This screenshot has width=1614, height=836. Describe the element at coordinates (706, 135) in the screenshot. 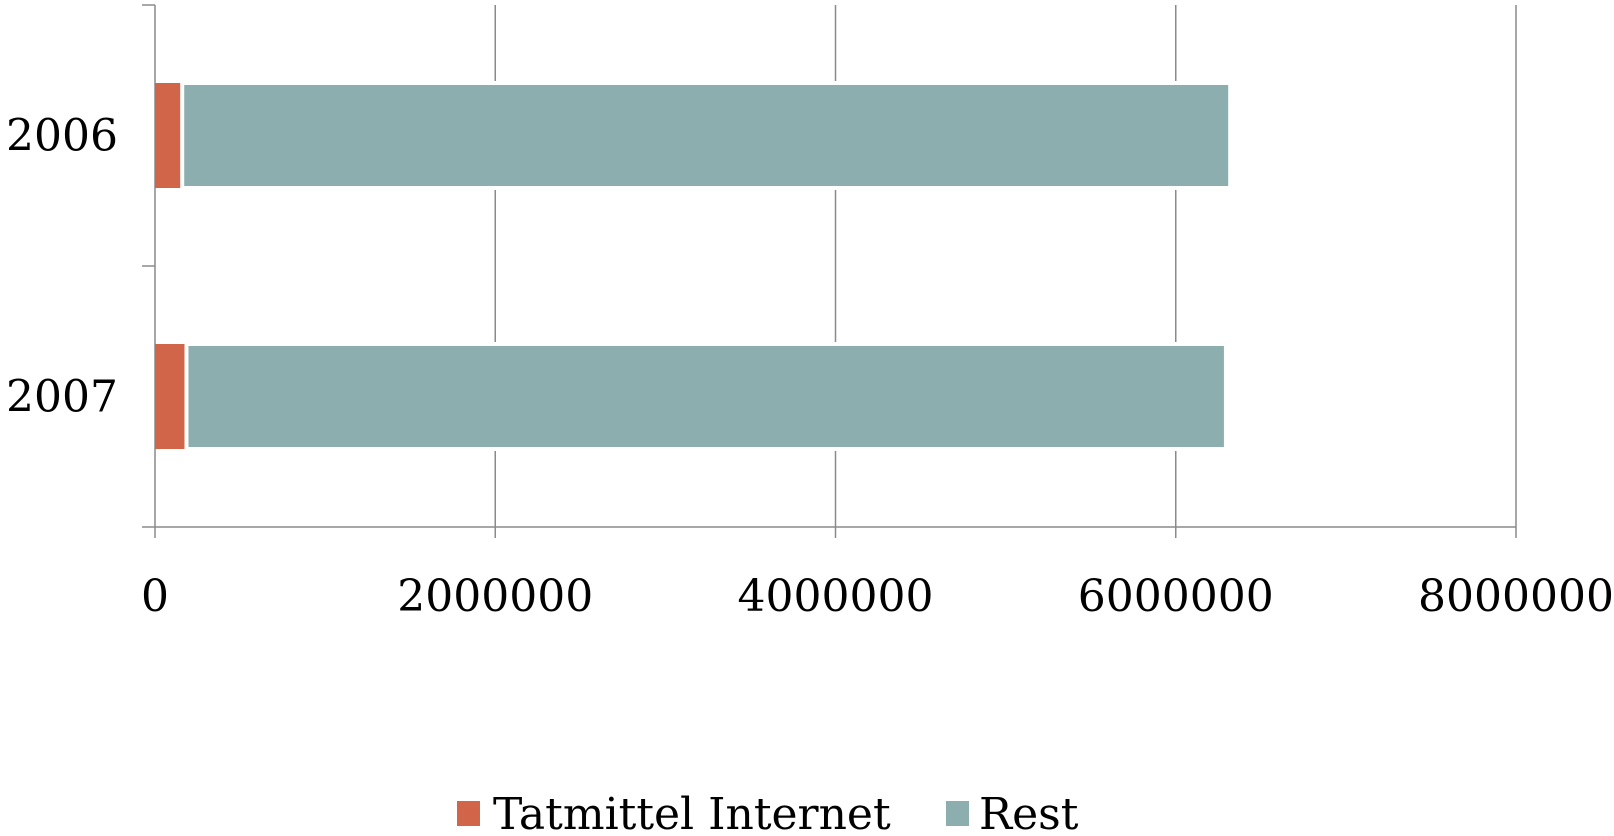

I see `bar-rest-2006` at that location.